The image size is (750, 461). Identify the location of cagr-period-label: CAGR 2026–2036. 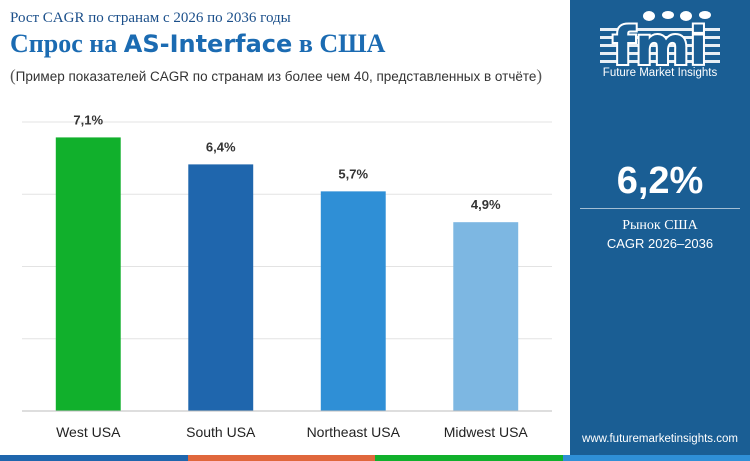
(660, 243).